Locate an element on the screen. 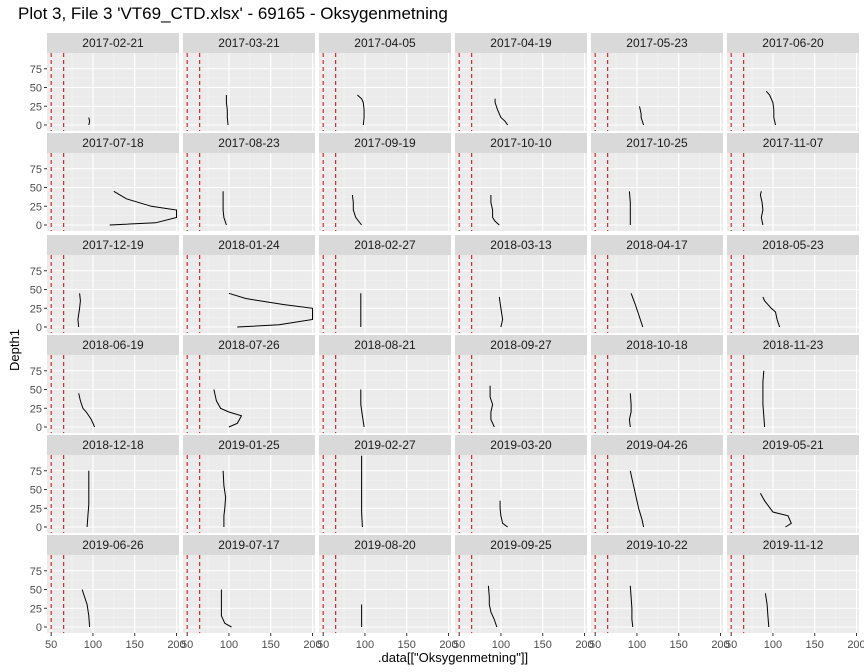 The height and width of the screenshot is (672, 864). facet-strip-label: 2019-08-20 is located at coordinates (385, 545).